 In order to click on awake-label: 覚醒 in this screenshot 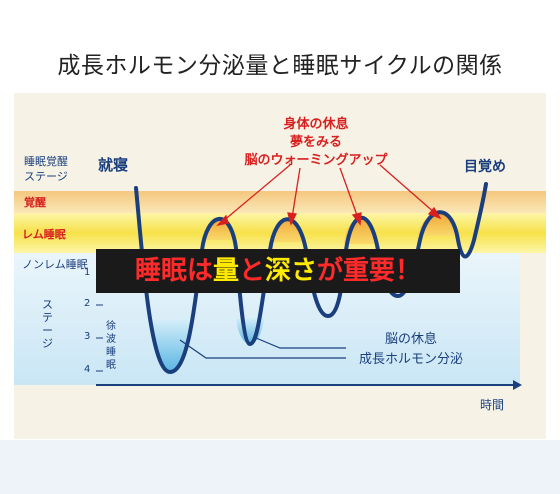, I will do `click(35, 202)`.